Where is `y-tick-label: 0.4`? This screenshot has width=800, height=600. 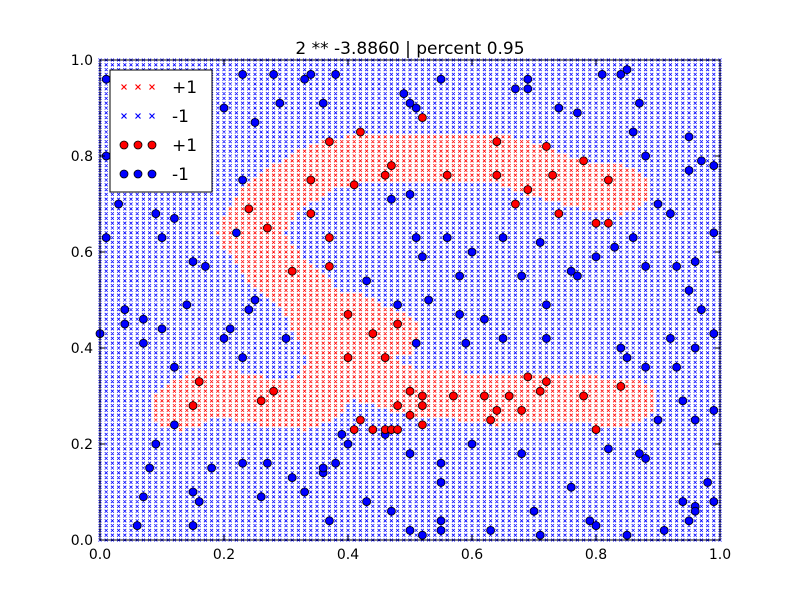
y-tick-label: 0.4 is located at coordinates (82, 349).